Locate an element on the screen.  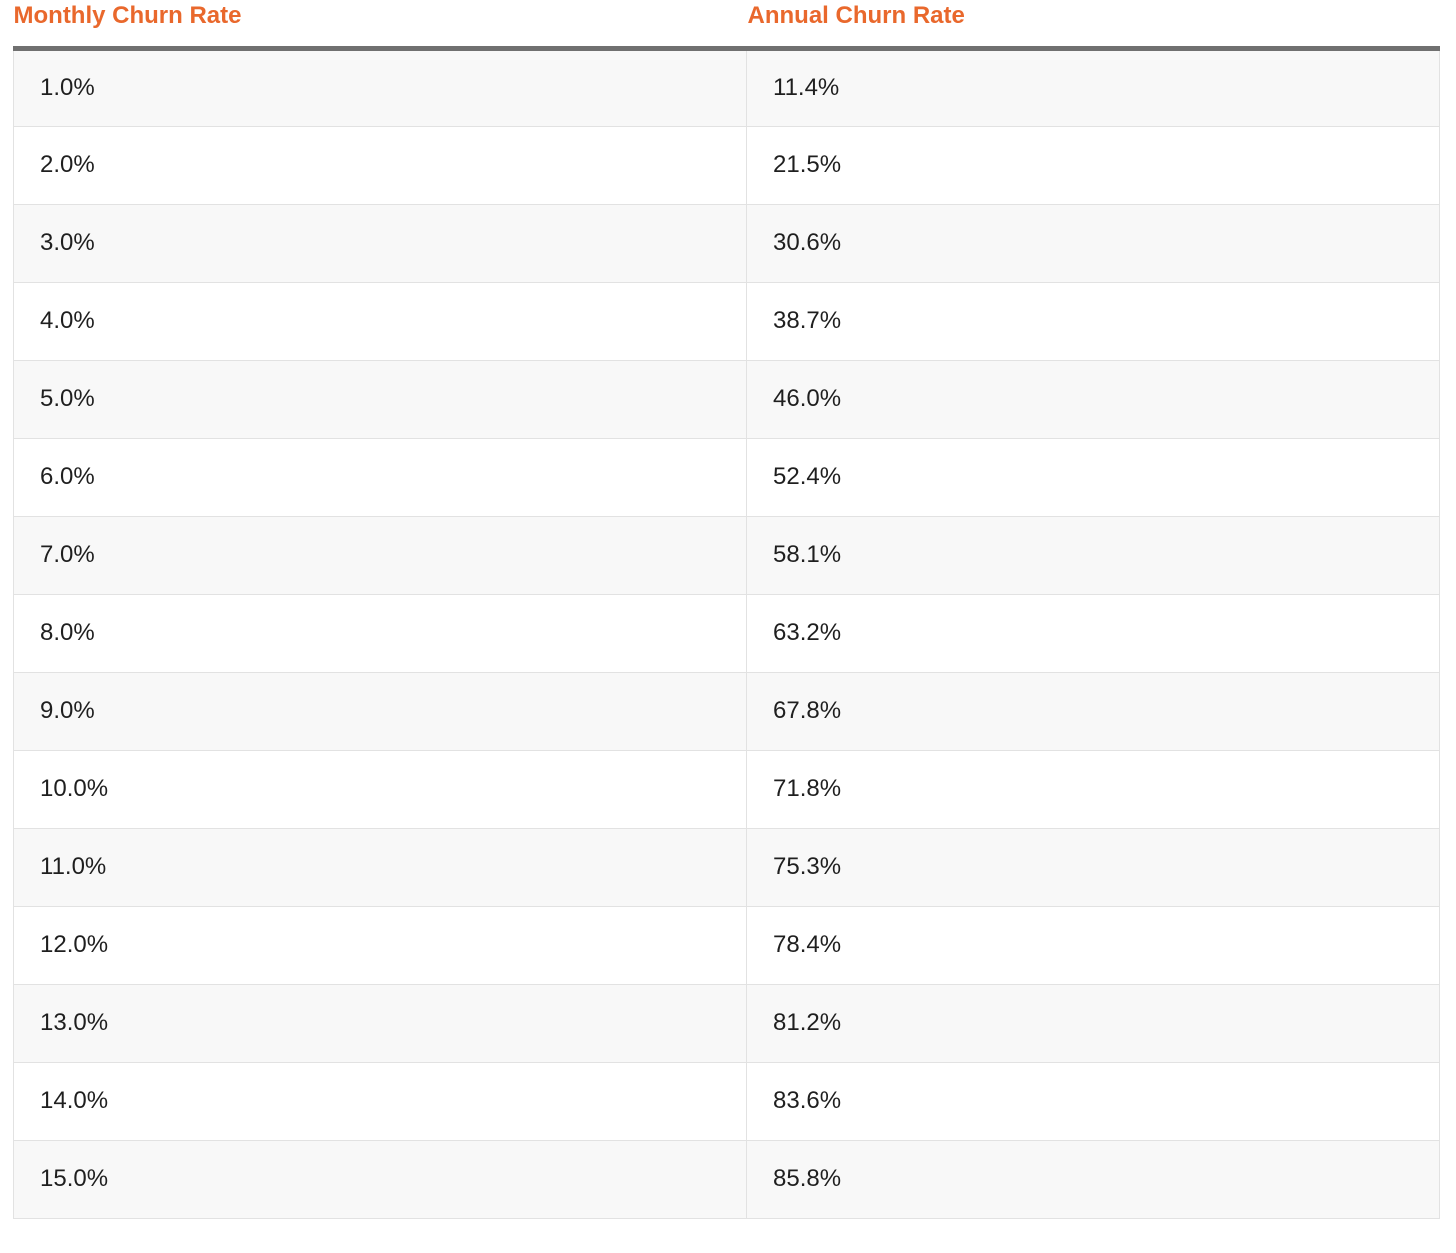
table-row: 9.0% 67.8% is located at coordinates (726, 711).